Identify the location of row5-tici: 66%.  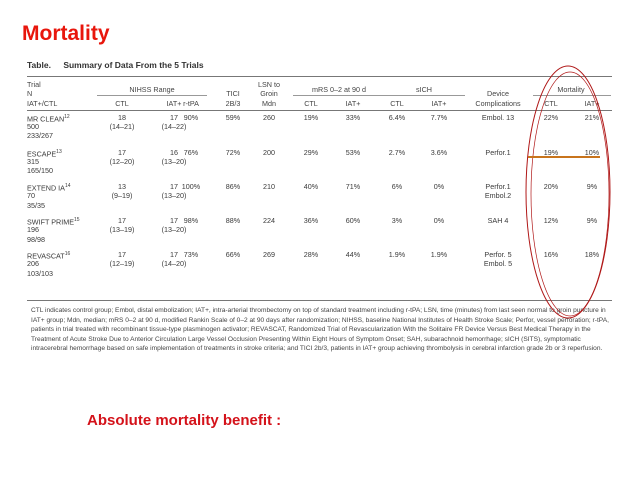
(233, 254).